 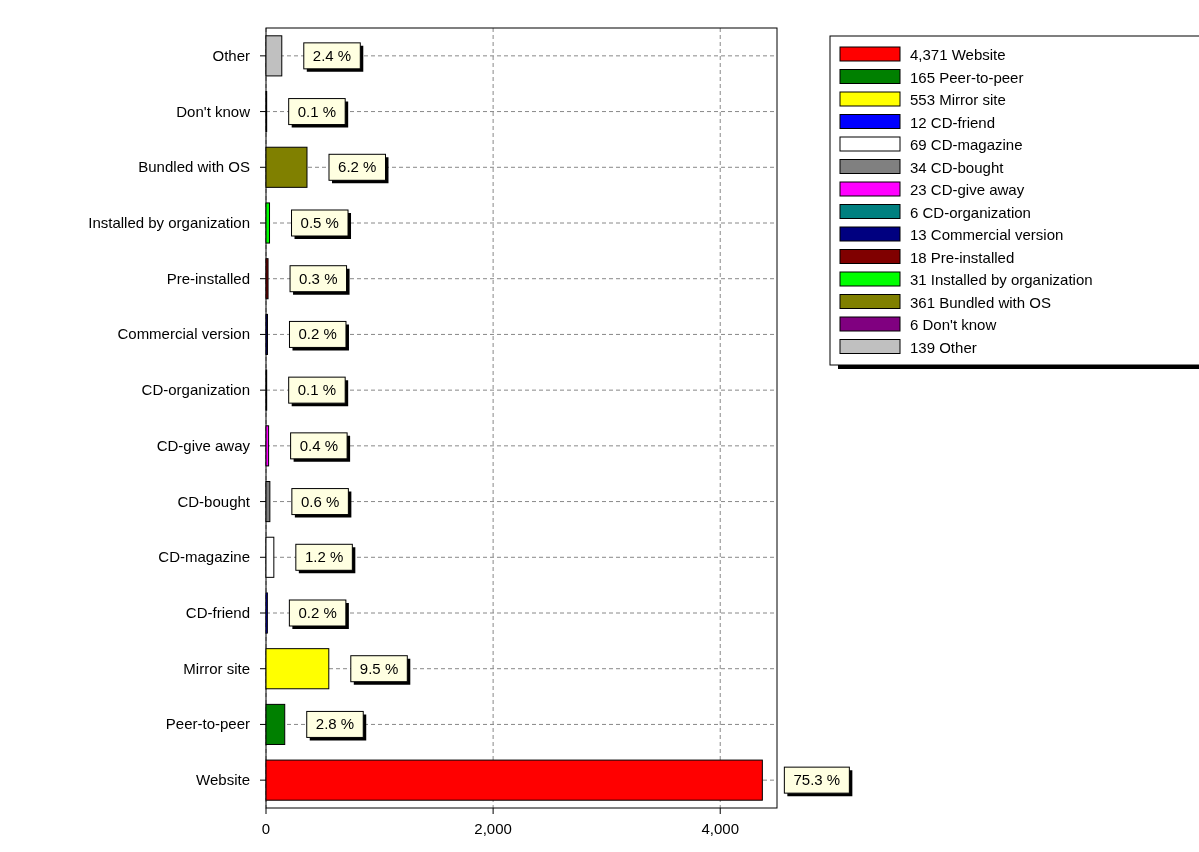 I want to click on legend-label: 6 CD-organization, so click(x=970, y=212).